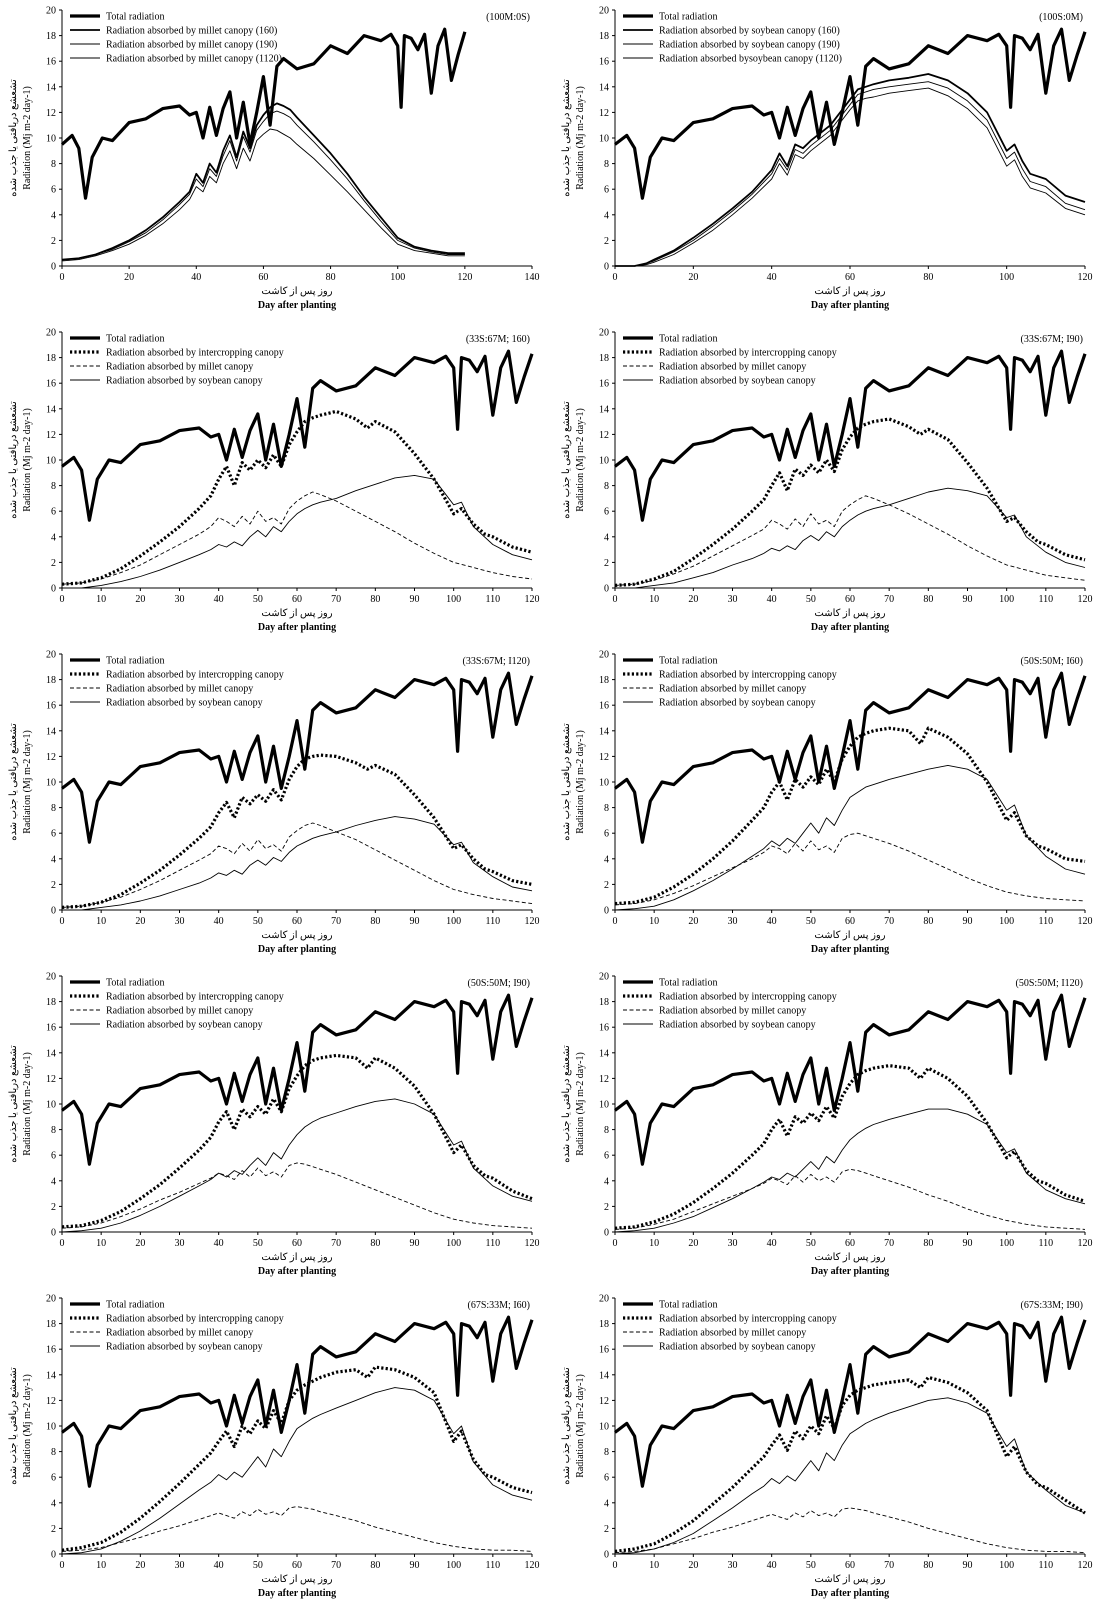  What do you see at coordinates (1052, 339) in the screenshot?
I see `treatment-code: (33S:67M; I90)` at bounding box center [1052, 339].